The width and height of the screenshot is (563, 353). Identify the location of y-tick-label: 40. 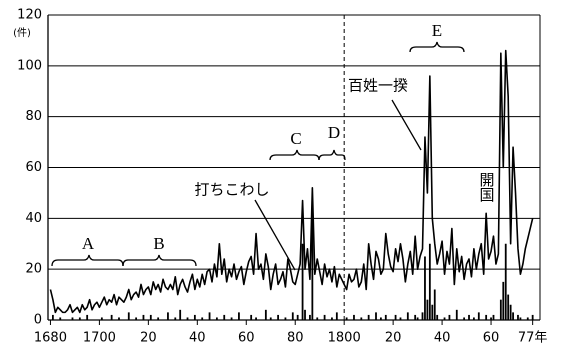
(33, 218).